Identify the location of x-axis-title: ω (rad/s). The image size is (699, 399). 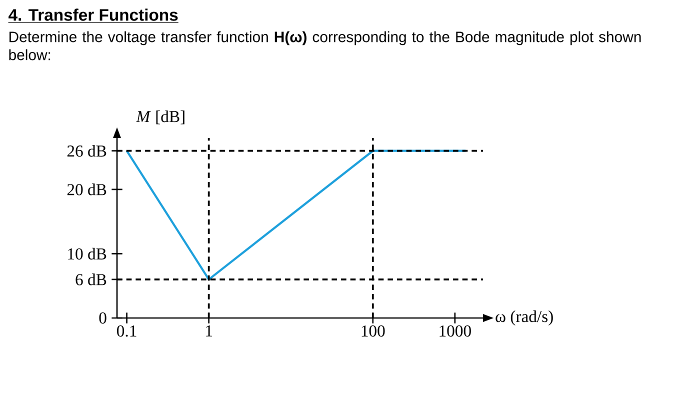
(524, 318).